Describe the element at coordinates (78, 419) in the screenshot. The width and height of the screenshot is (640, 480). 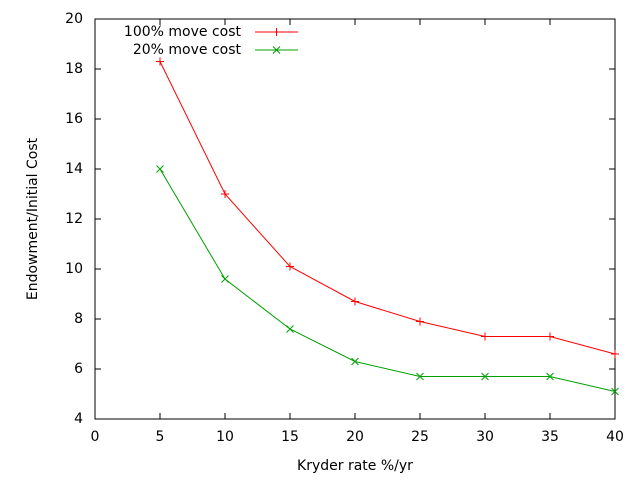
I see `y-tick-label: 4` at that location.